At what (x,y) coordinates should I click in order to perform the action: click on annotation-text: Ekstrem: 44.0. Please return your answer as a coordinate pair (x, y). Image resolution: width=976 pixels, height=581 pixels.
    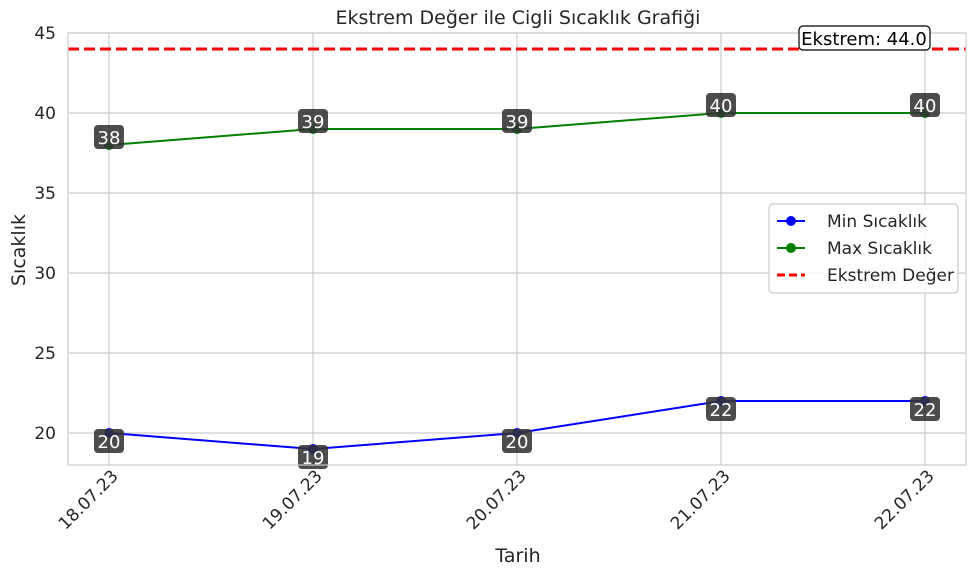
    Looking at the image, I should click on (864, 39).